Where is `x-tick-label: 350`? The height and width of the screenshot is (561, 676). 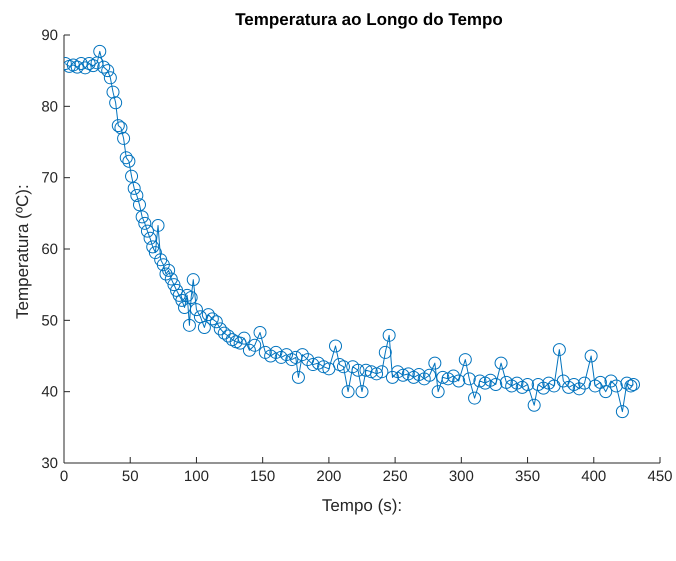 x-tick-label: 350 is located at coordinates (527, 476).